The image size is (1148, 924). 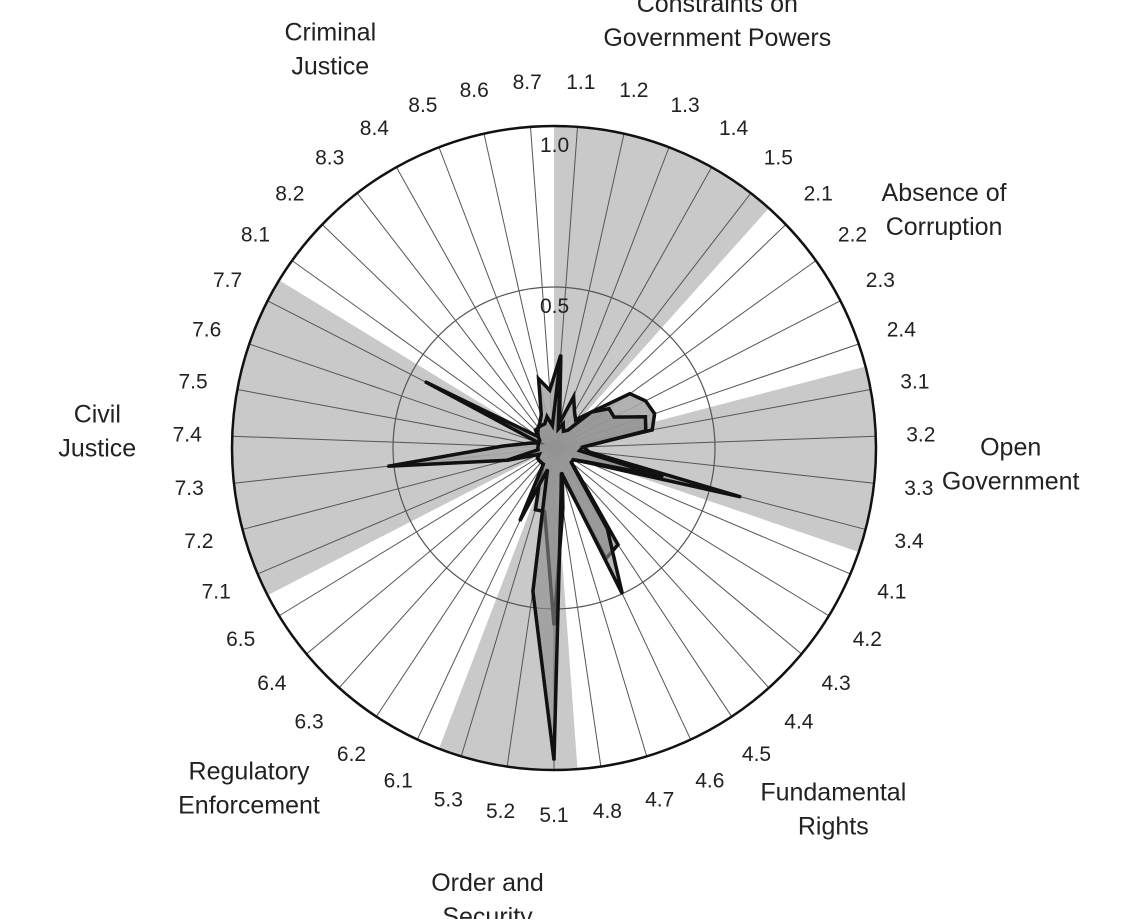 What do you see at coordinates (189, 488) in the screenshot?
I see `tick-label-7-3: 7.3` at bounding box center [189, 488].